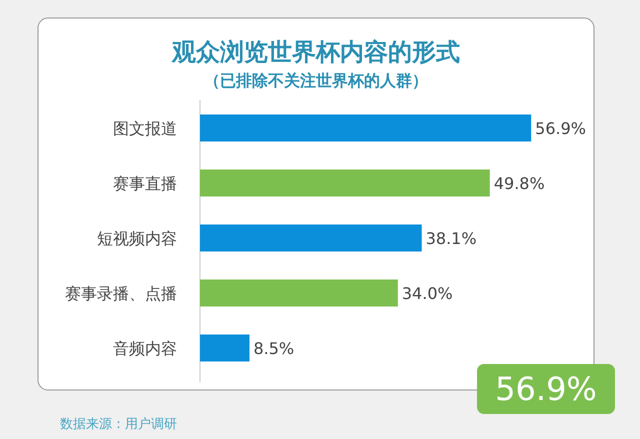 This screenshot has width=640, height=439. What do you see at coordinates (519, 183) in the screenshot?
I see `data-label: 49.8%` at bounding box center [519, 183].